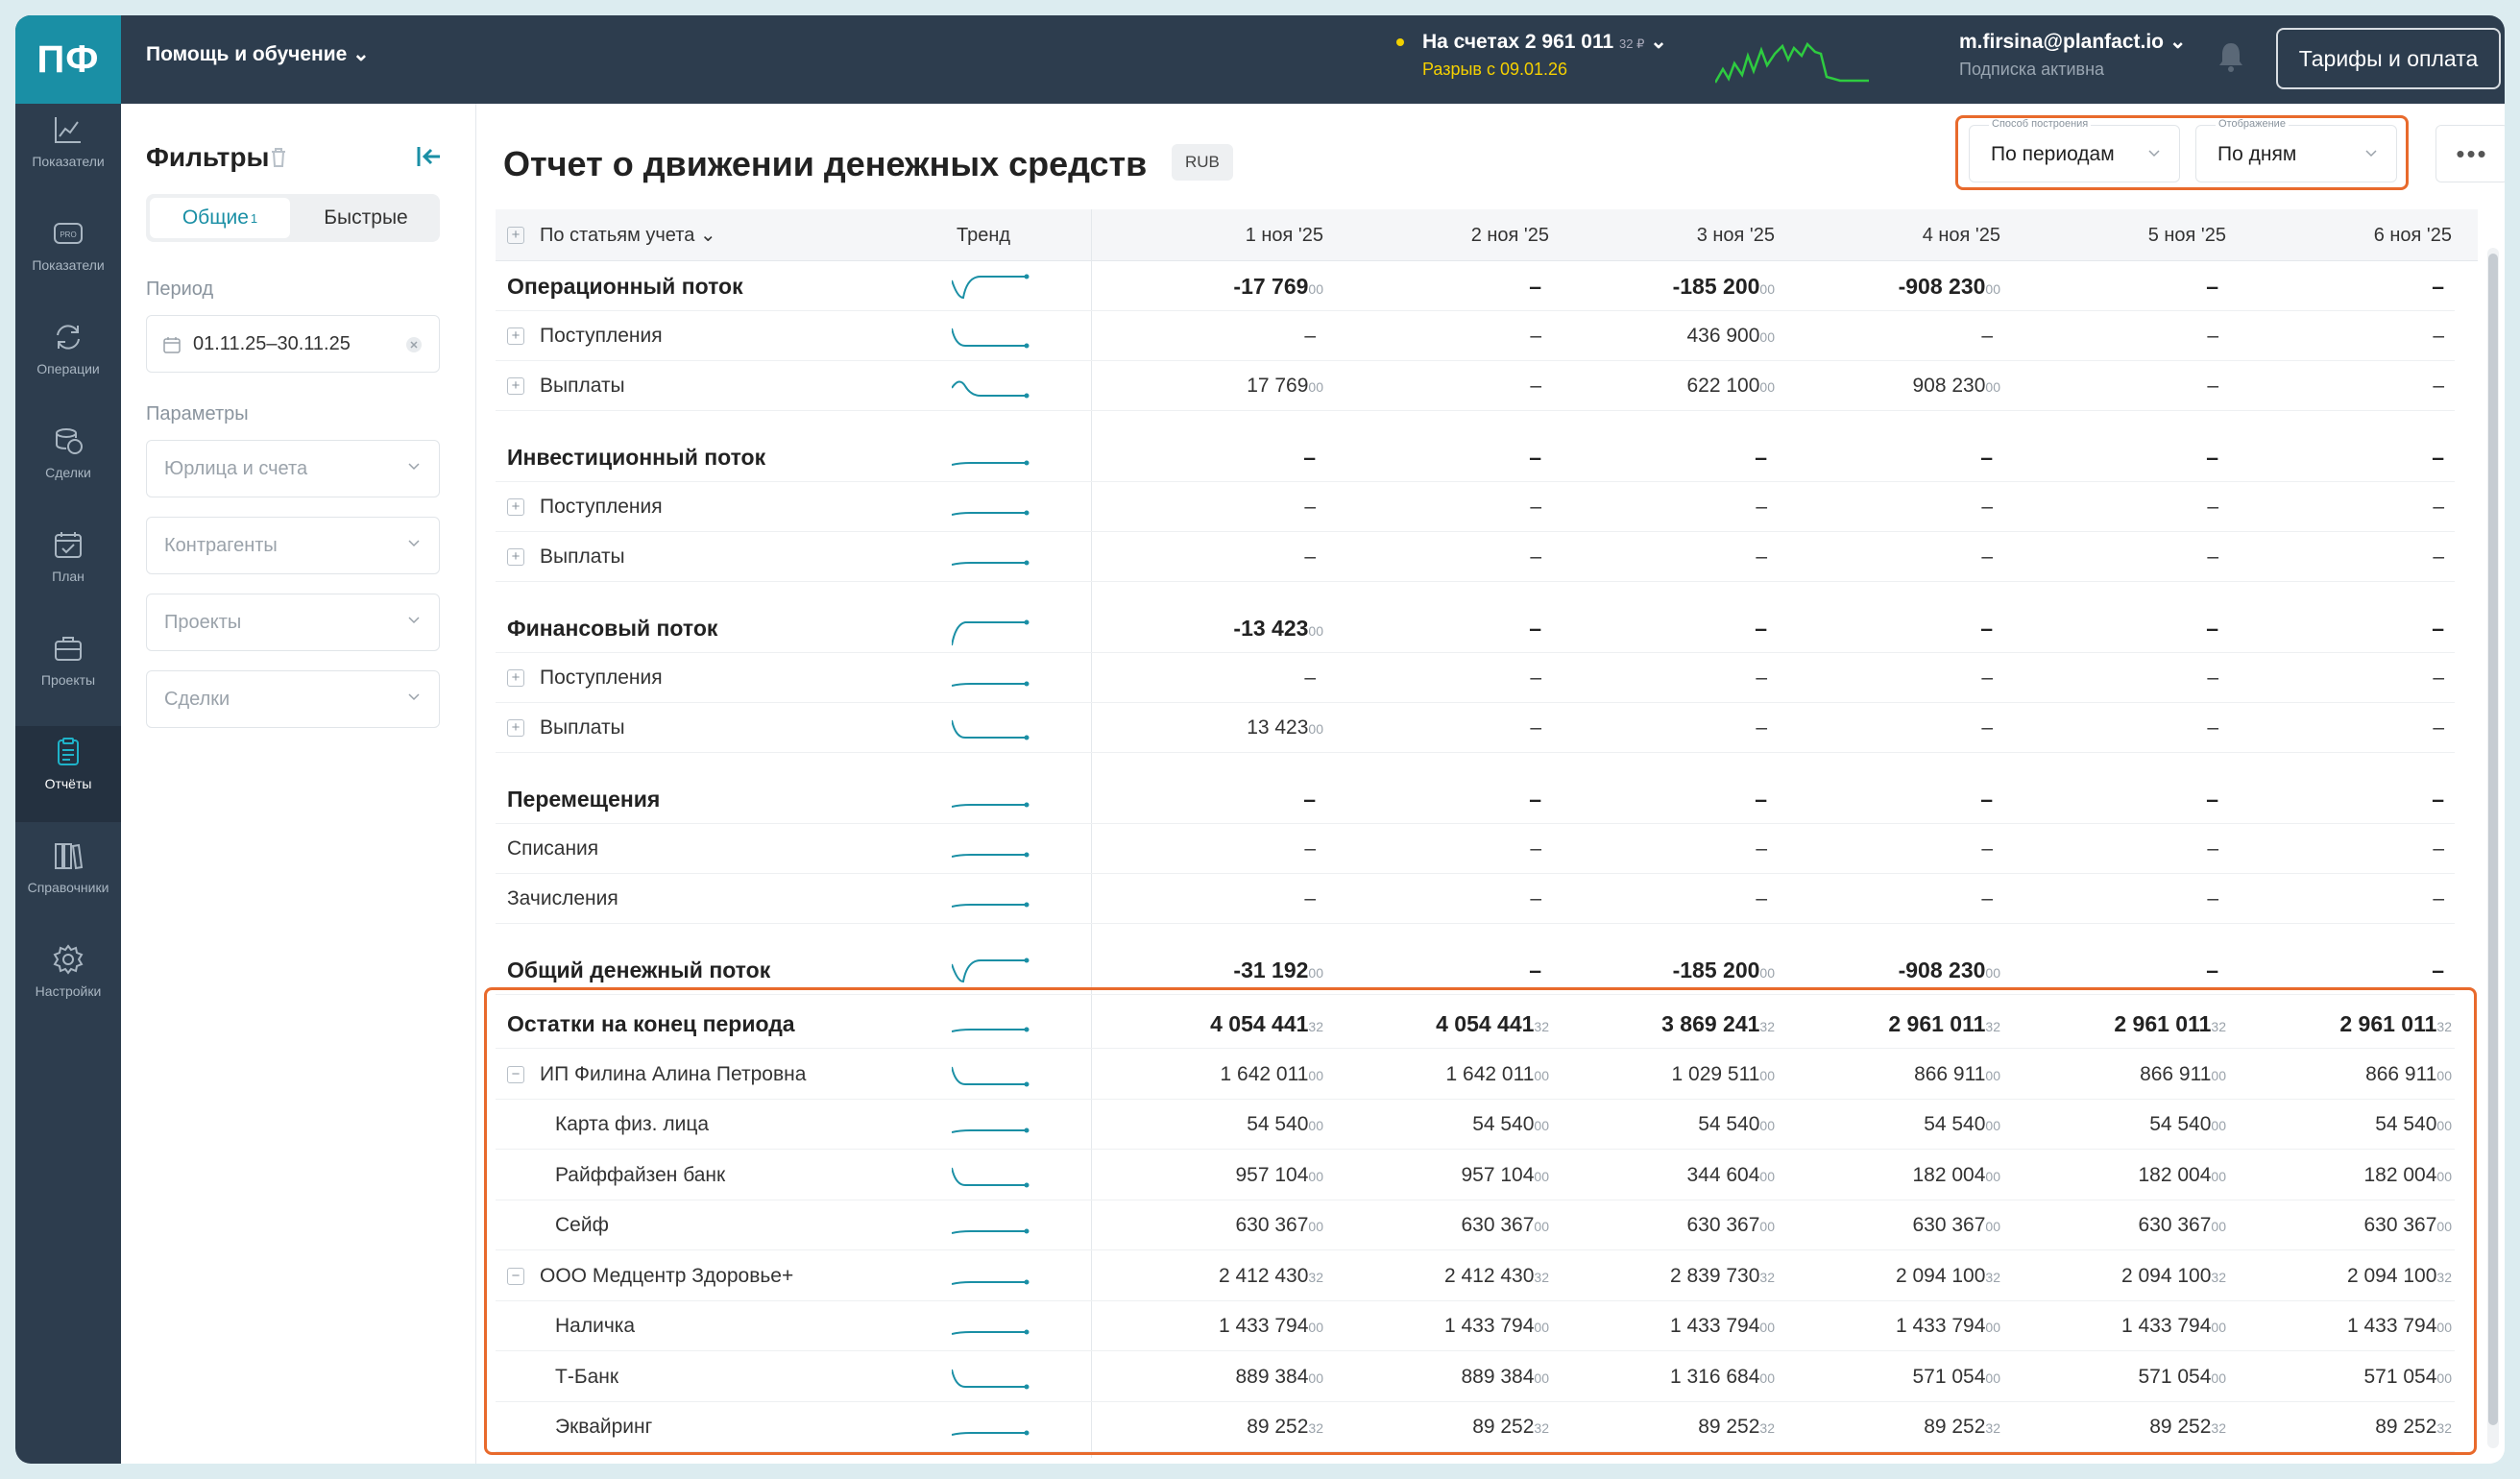 The image size is (2520, 1479). Describe the element at coordinates (2130, 1326) in the screenshot. I see `table-cell: 1 433 79400` at that location.